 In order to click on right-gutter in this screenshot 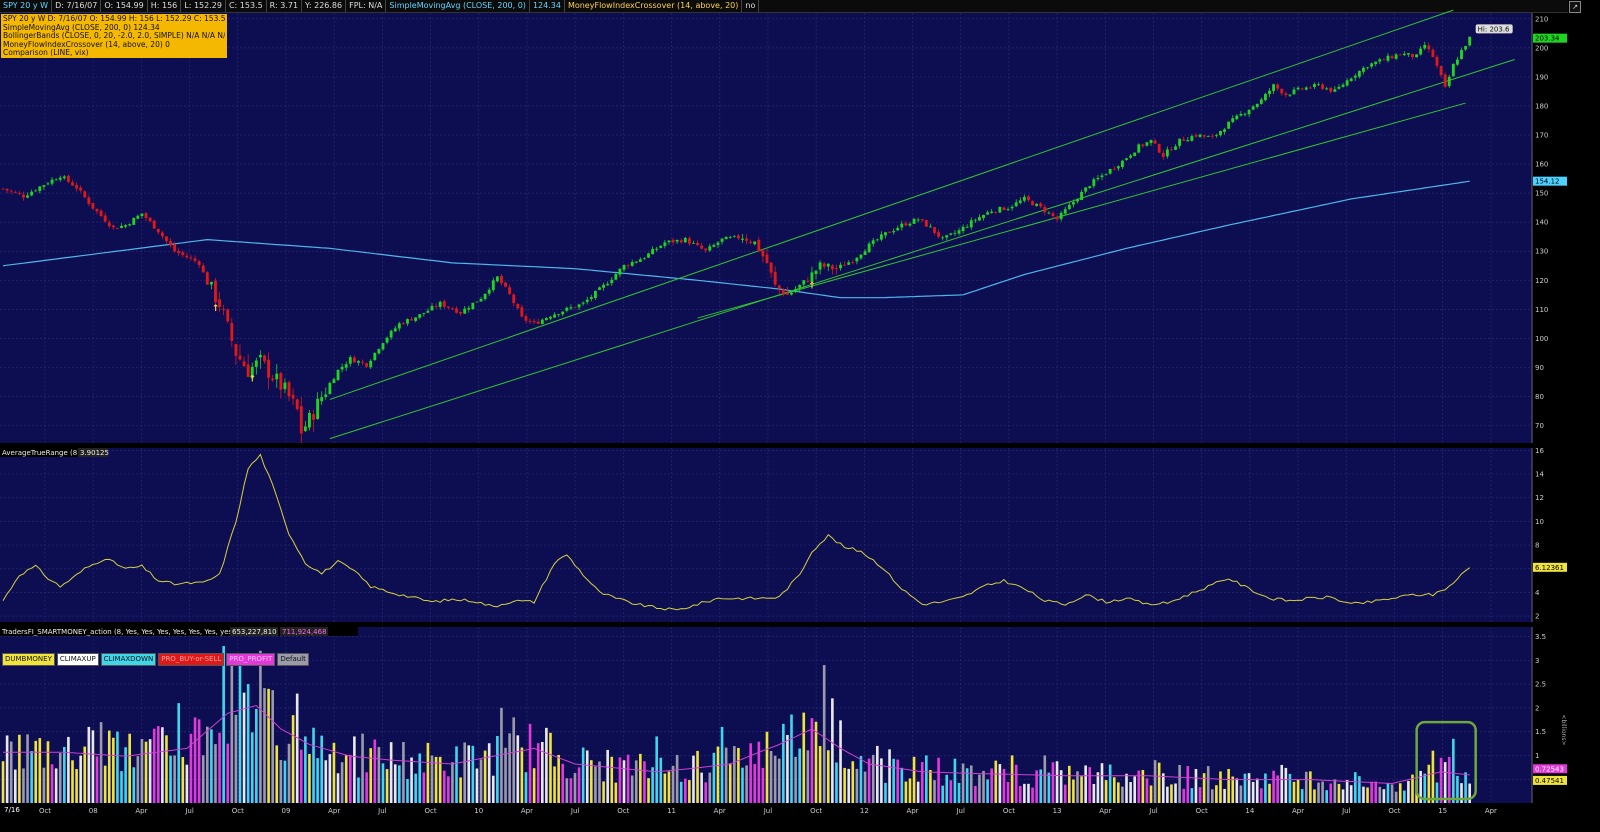, I will do `click(1584, 416)`.